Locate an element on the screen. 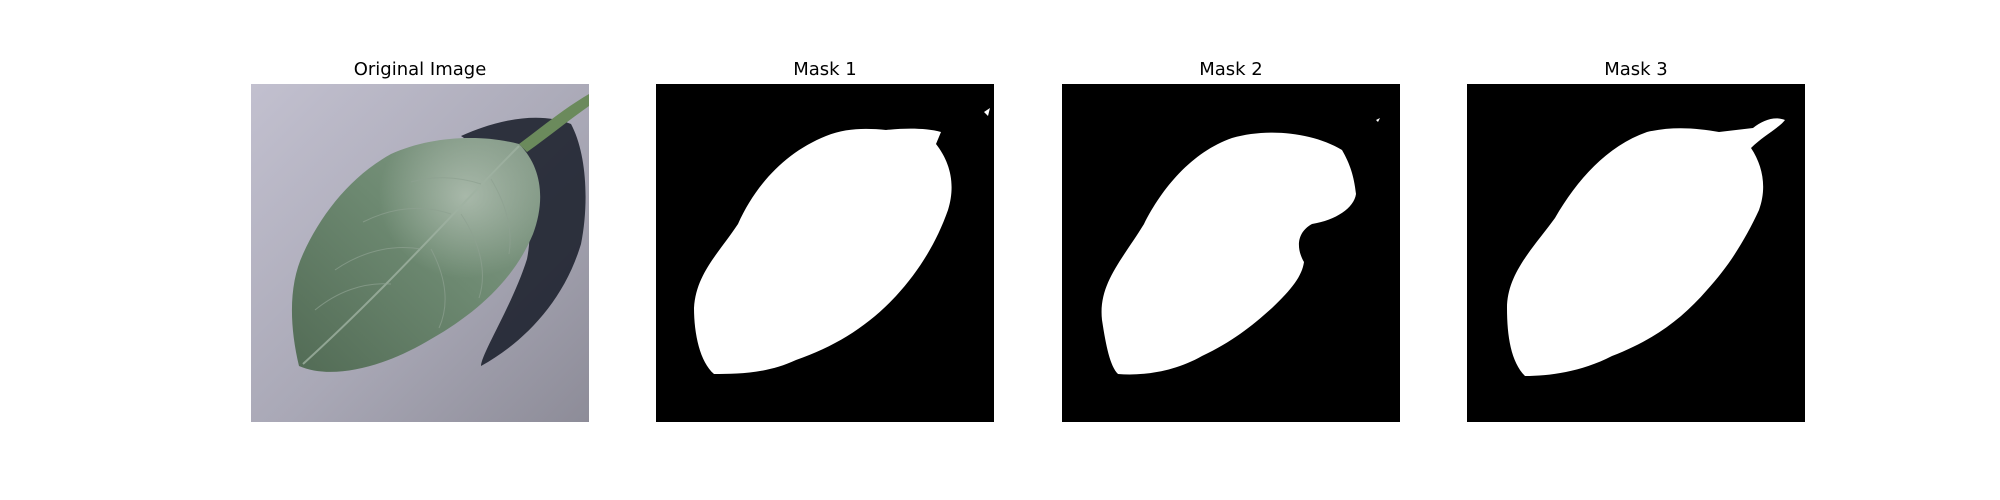 The height and width of the screenshot is (500, 2000). panel-mask-3: Mask 3 is located at coordinates (1636, 242).